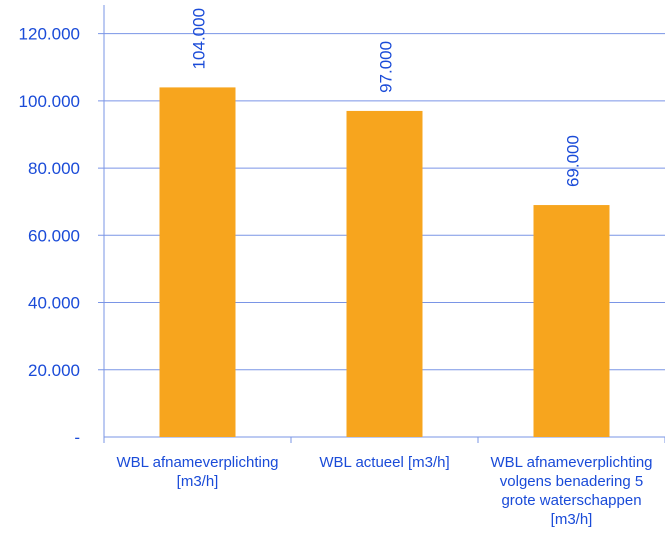  I want to click on data-label: 97.000, so click(386, 67).